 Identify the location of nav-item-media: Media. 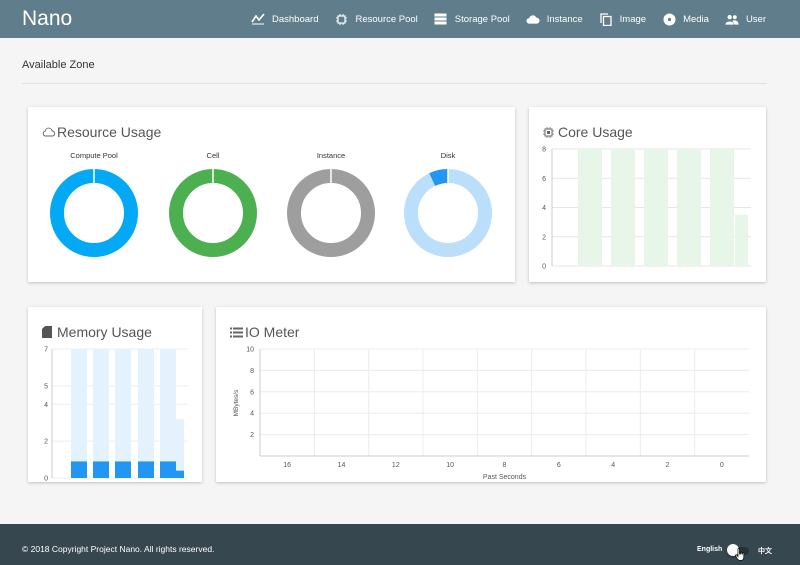
(685, 19).